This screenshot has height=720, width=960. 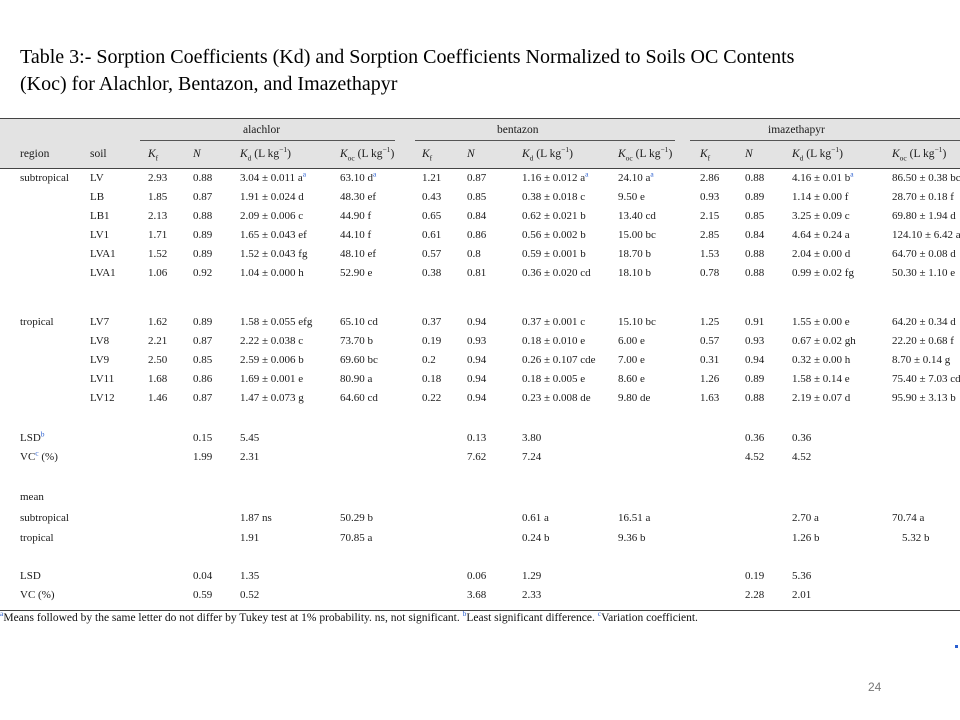 I want to click on cell-value: 0.36 ± 0.020 cd, so click(x=556, y=273).